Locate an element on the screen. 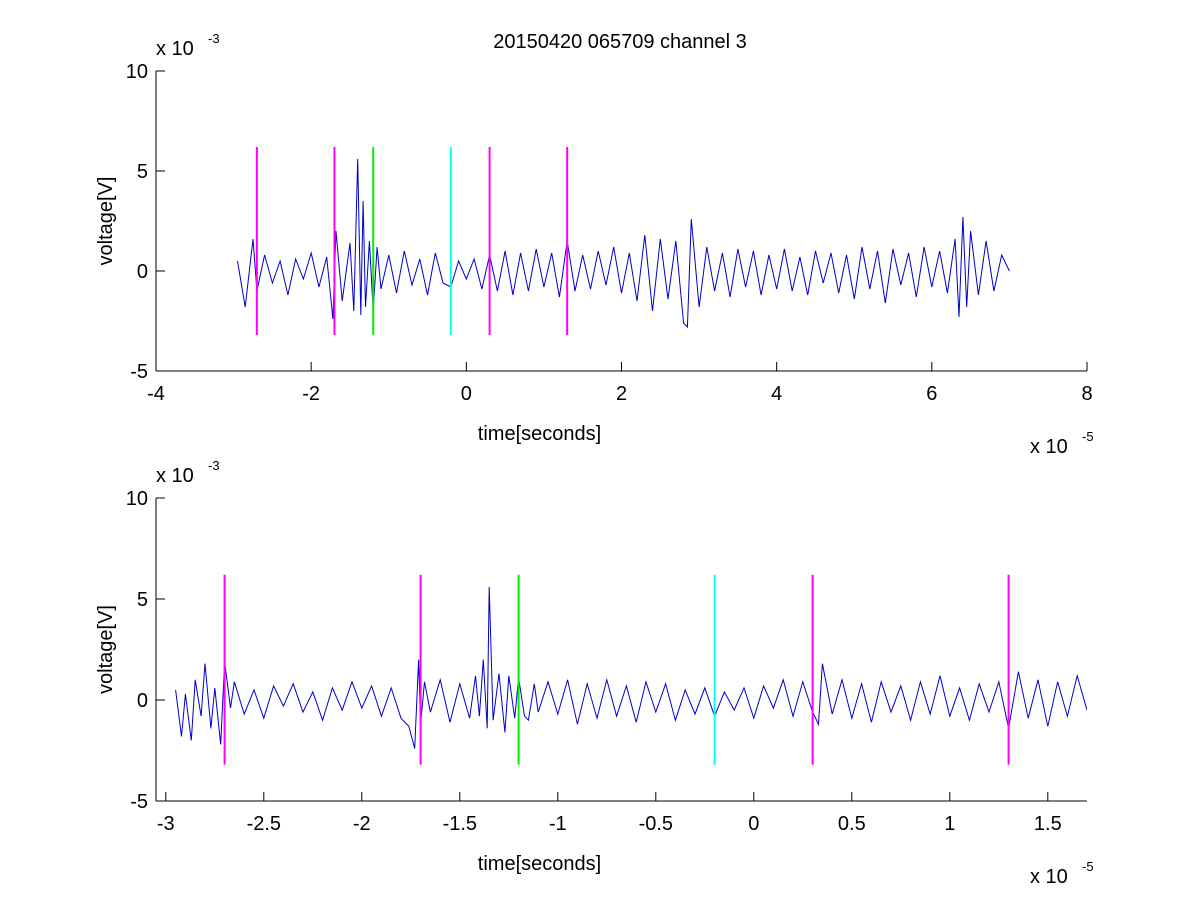 The height and width of the screenshot is (906, 1200). x-tick-label: -0.5 is located at coordinates (656, 824).